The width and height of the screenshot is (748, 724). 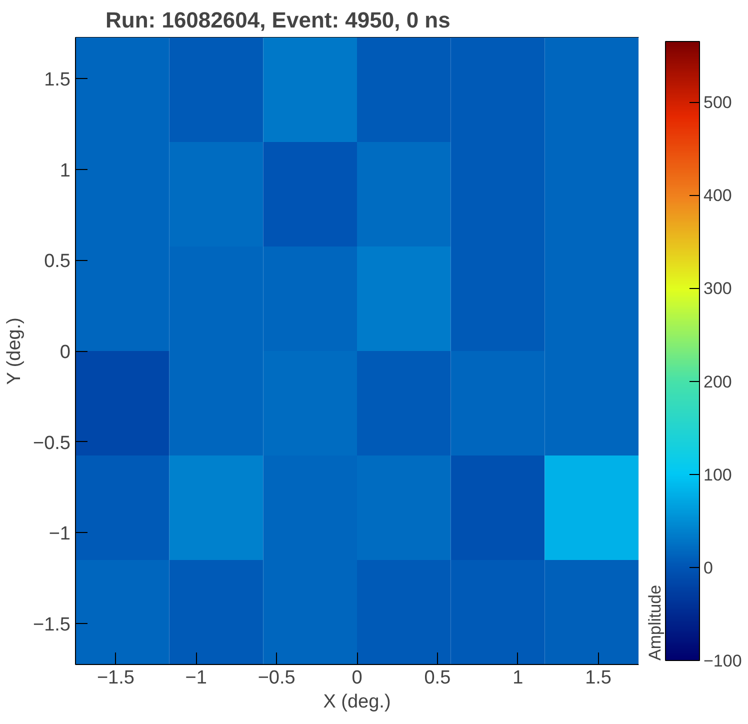 I want to click on color-bar-label: 200, so click(x=718, y=382).